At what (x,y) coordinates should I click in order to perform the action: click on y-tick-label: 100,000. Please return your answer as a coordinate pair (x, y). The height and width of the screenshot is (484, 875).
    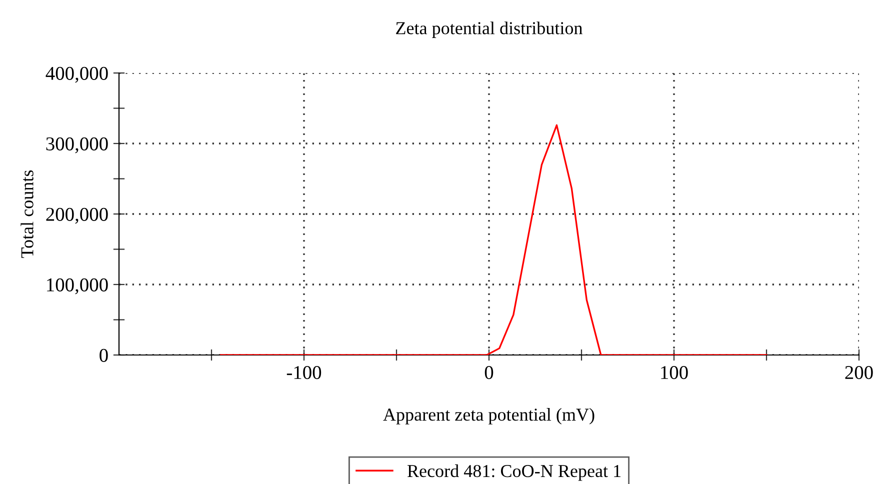
    Looking at the image, I should click on (77, 286).